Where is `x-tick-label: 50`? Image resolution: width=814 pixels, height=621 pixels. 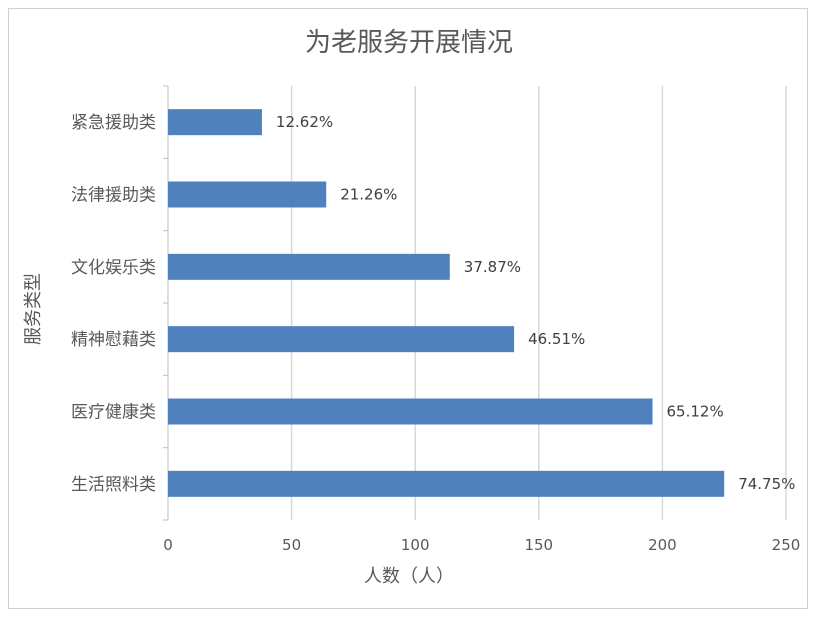 x-tick-label: 50 is located at coordinates (291, 545).